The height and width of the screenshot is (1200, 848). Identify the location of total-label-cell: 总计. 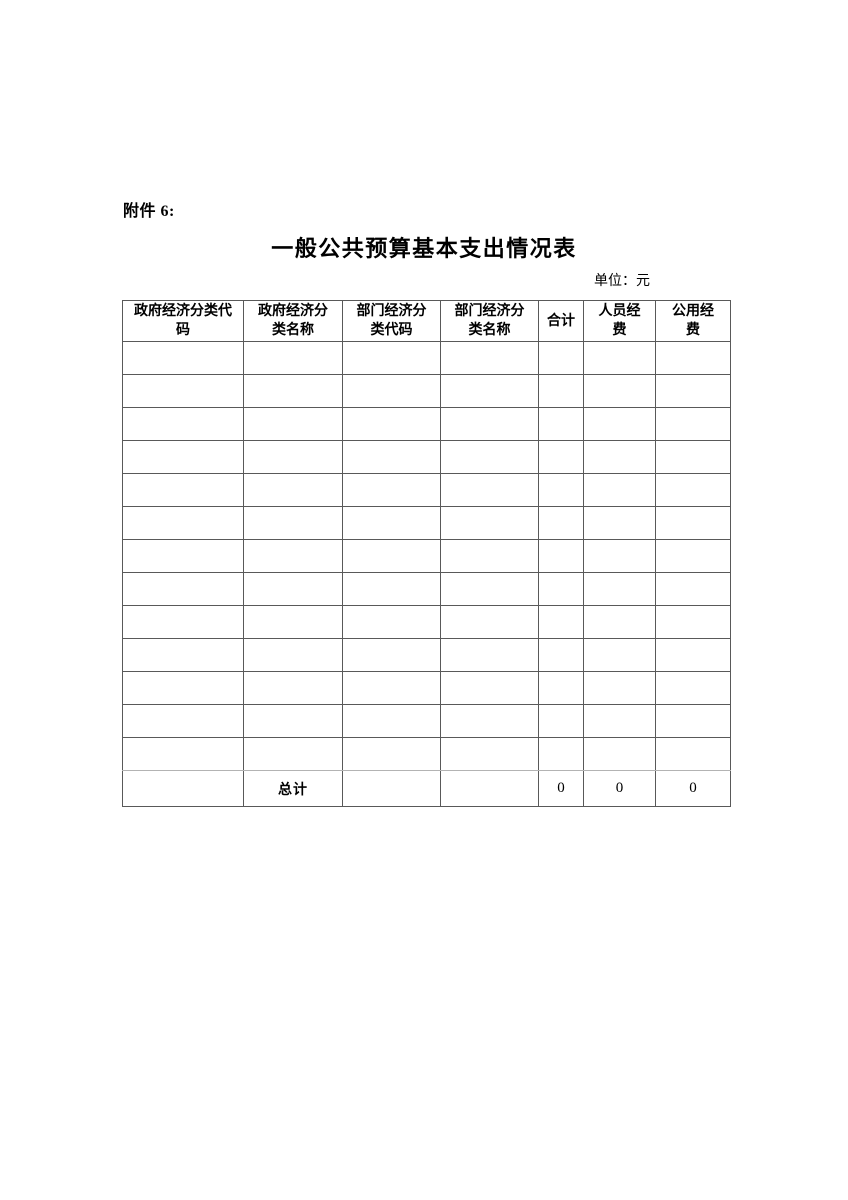
(293, 788).